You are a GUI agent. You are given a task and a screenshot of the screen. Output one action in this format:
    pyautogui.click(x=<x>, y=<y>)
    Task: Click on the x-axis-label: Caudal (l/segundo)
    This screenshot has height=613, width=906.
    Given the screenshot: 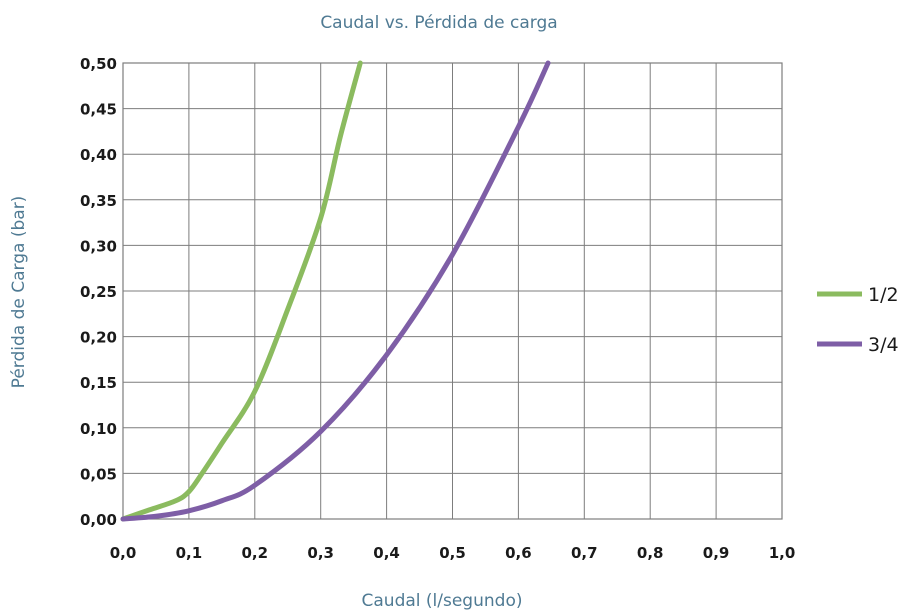 What is the action you would take?
    pyautogui.click(x=442, y=601)
    